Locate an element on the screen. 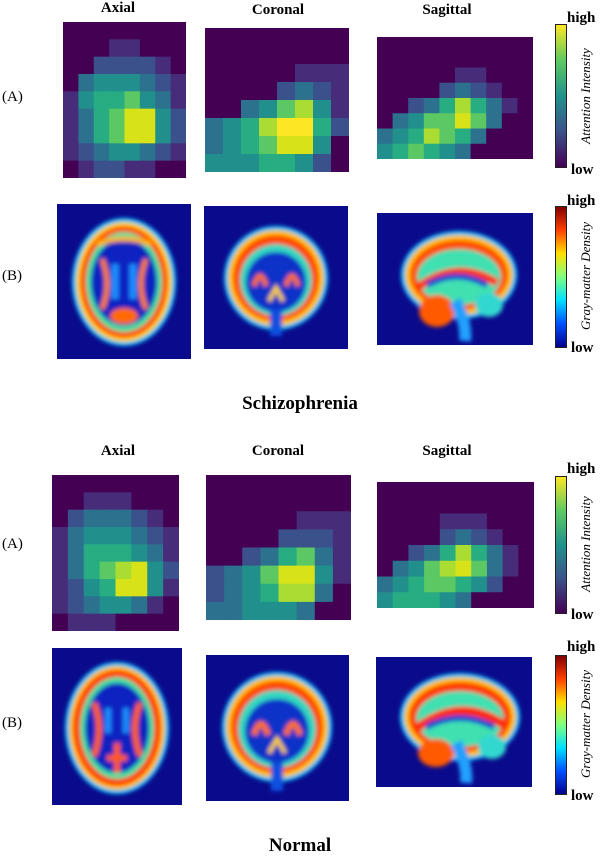  attention-map-coronal-schizophrenia is located at coordinates (277, 100).